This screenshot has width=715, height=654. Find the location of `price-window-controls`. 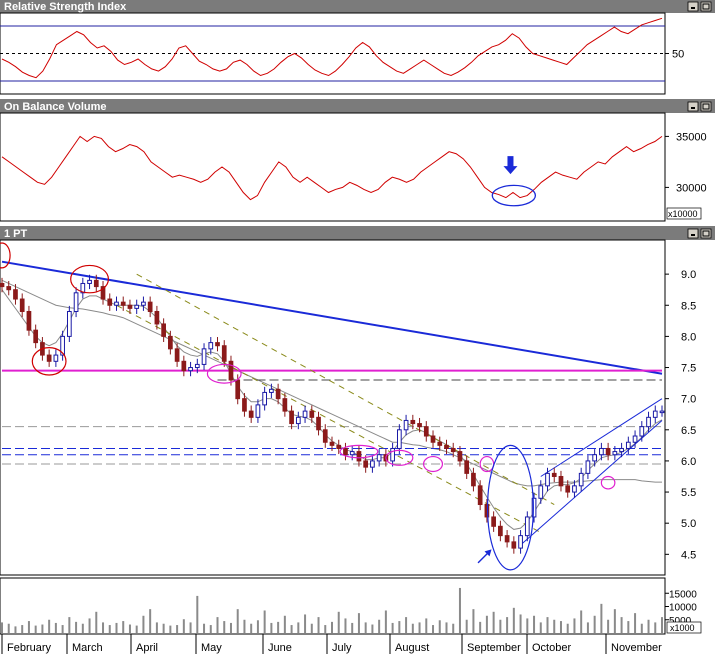

price-window-controls is located at coordinates (699, 233).